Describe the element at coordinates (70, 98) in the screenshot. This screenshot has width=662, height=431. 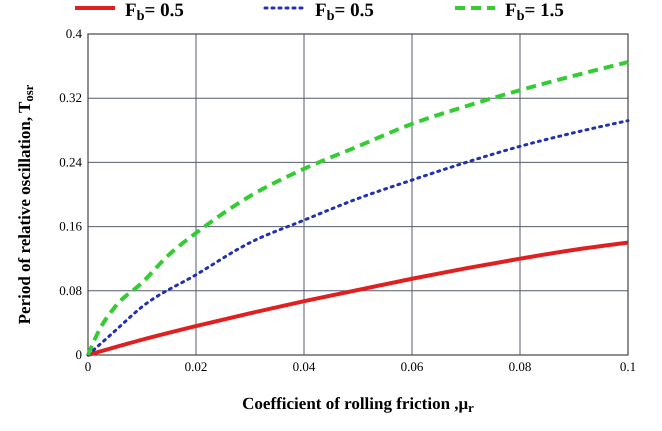
I see `y-tick-label: 0.32` at that location.